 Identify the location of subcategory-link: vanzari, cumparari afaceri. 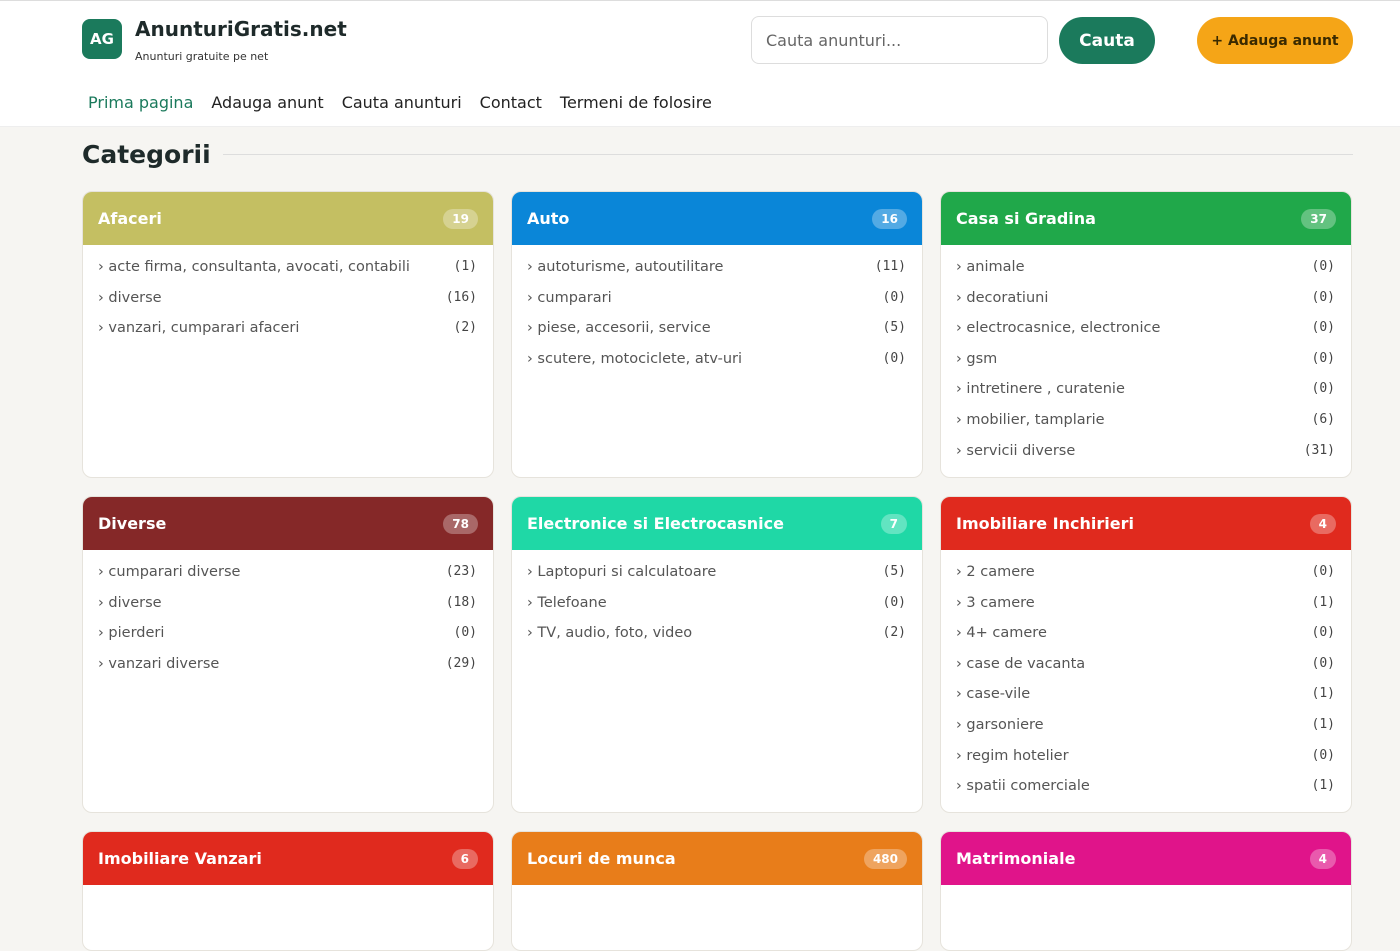
(198, 335).